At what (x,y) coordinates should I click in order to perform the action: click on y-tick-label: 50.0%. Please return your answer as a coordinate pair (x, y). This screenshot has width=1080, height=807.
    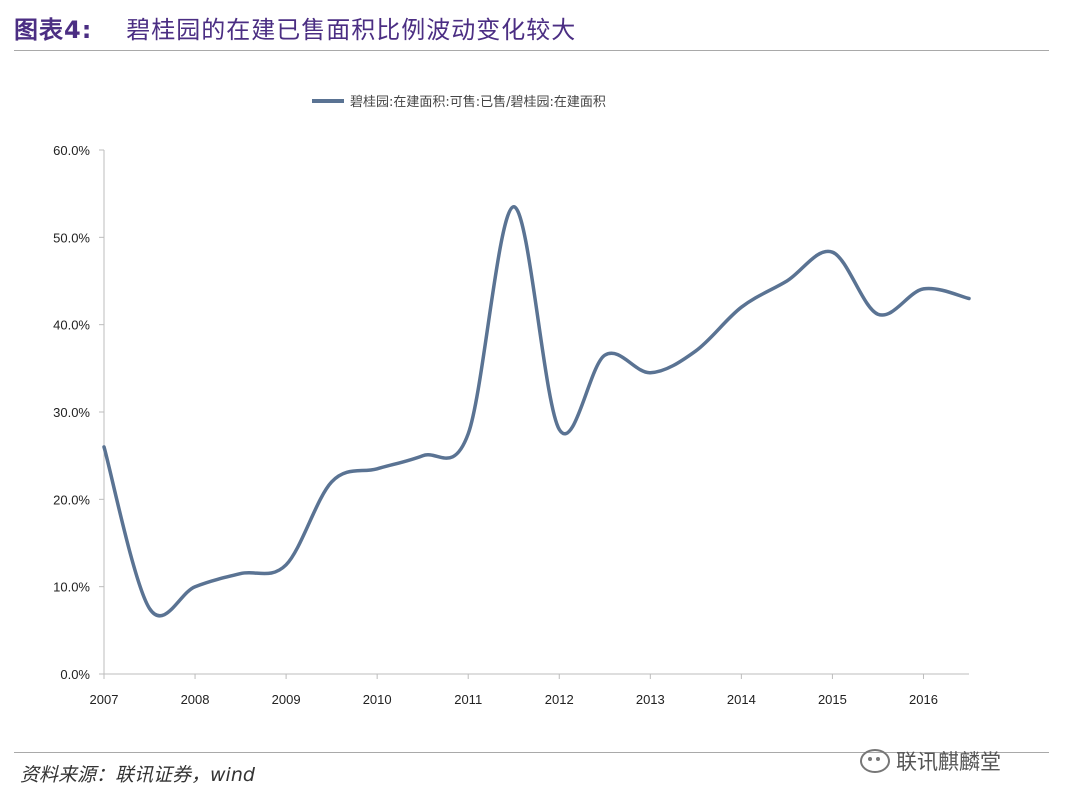
    Looking at the image, I should click on (71, 237).